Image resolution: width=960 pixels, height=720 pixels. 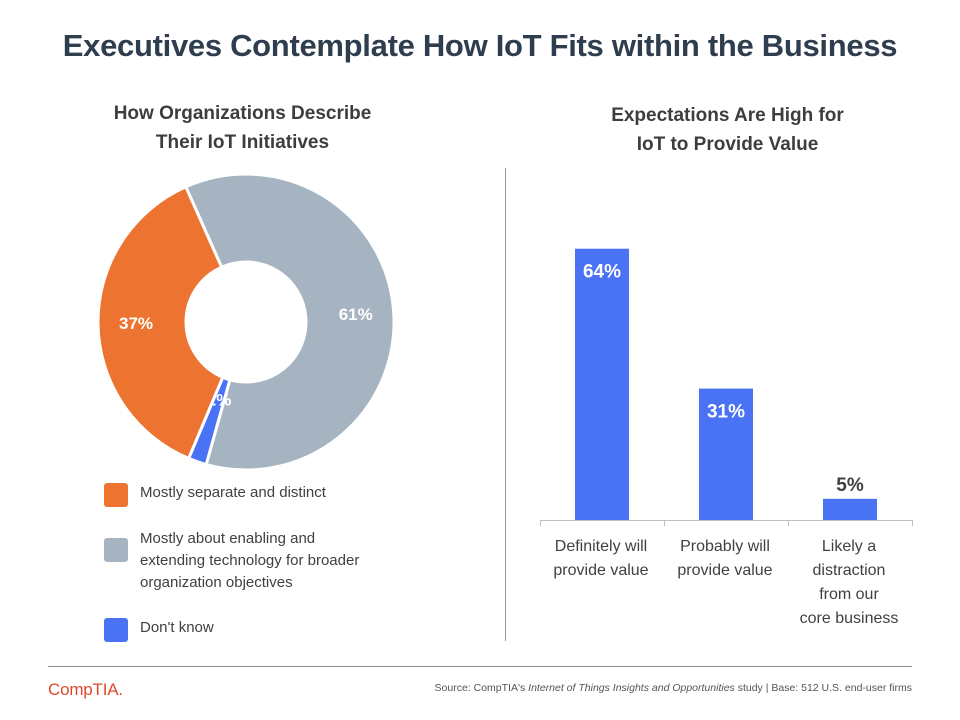 What do you see at coordinates (275, 628) in the screenshot?
I see `legend-label: Don't know` at bounding box center [275, 628].